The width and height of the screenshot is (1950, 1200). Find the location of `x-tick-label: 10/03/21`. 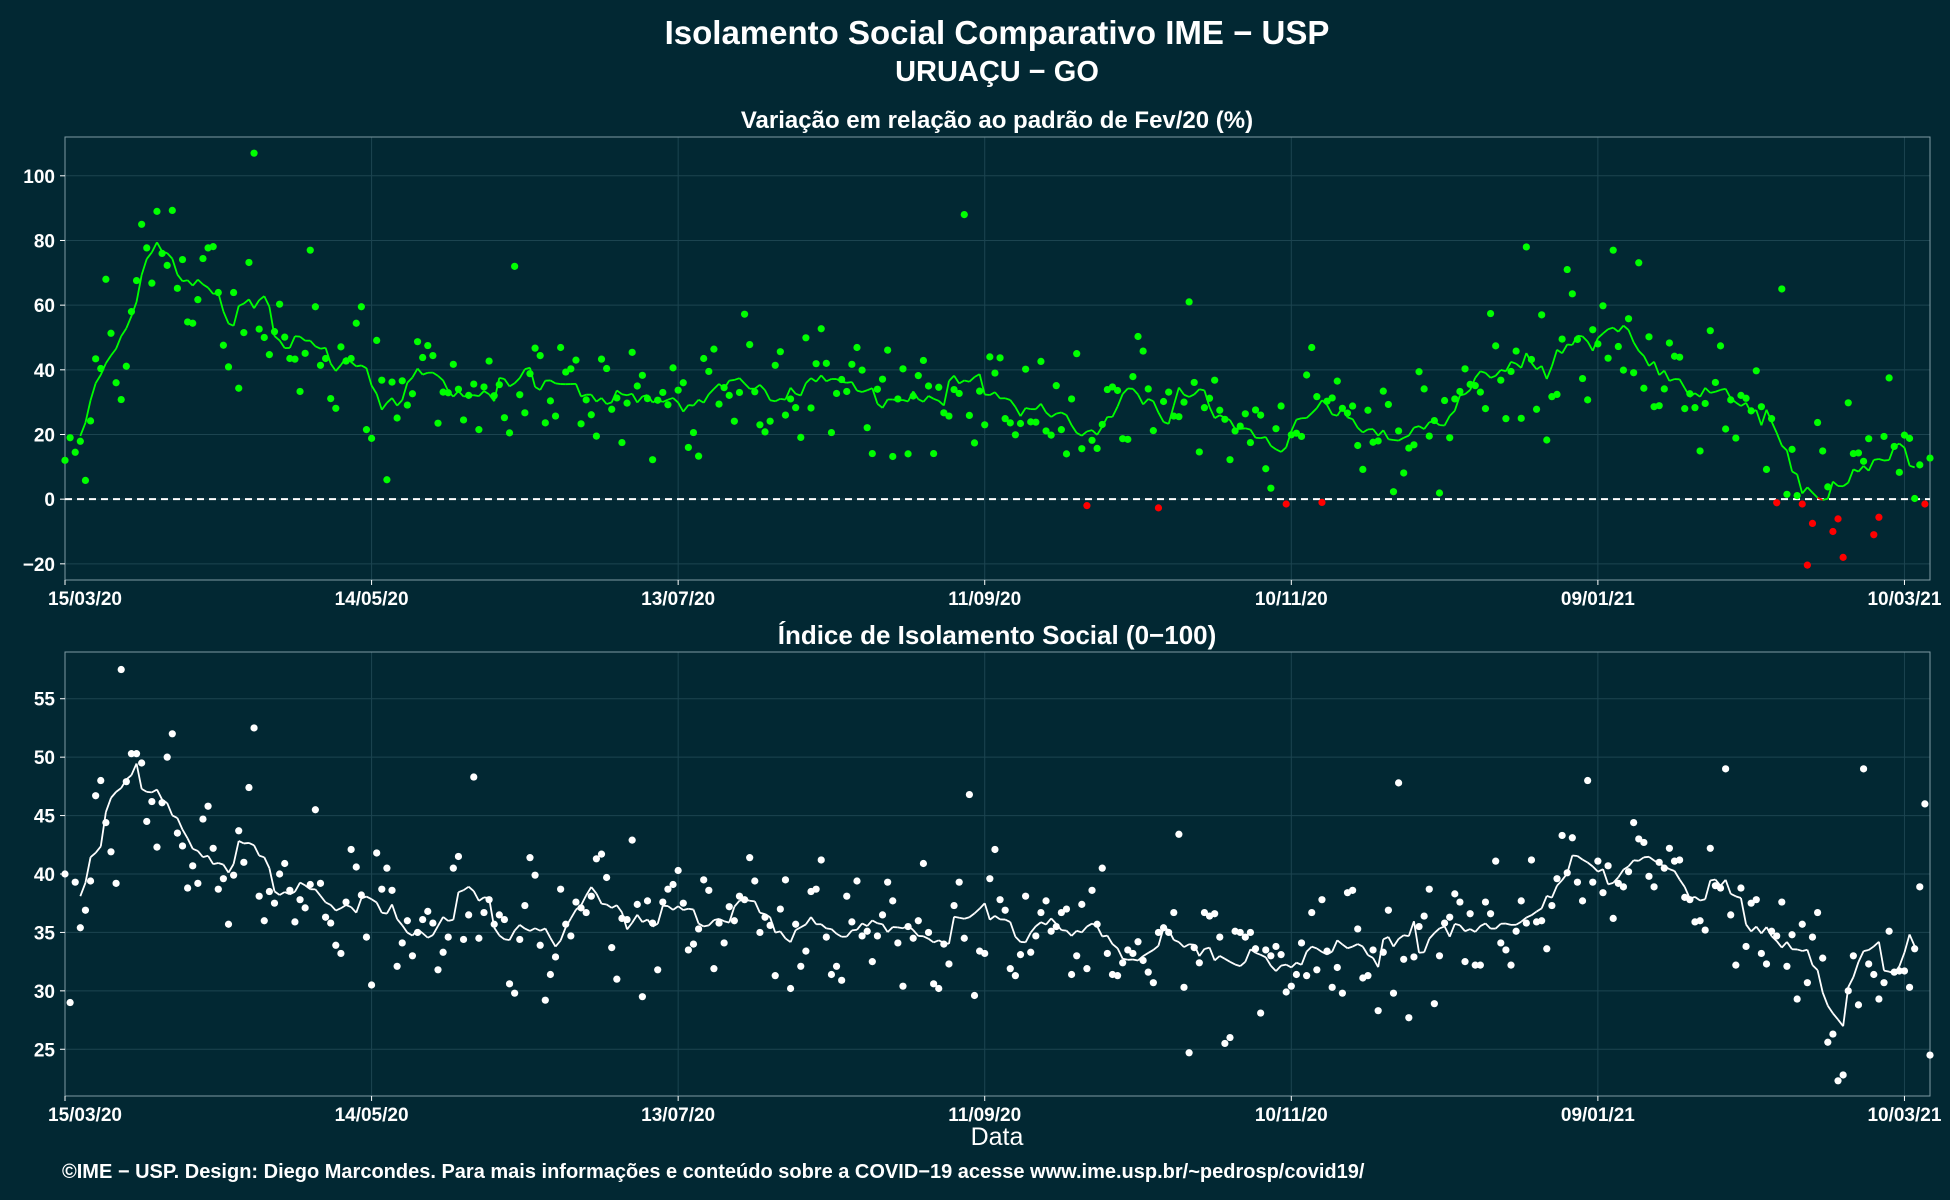

x-tick-label: 10/03/21 is located at coordinates (1904, 599).